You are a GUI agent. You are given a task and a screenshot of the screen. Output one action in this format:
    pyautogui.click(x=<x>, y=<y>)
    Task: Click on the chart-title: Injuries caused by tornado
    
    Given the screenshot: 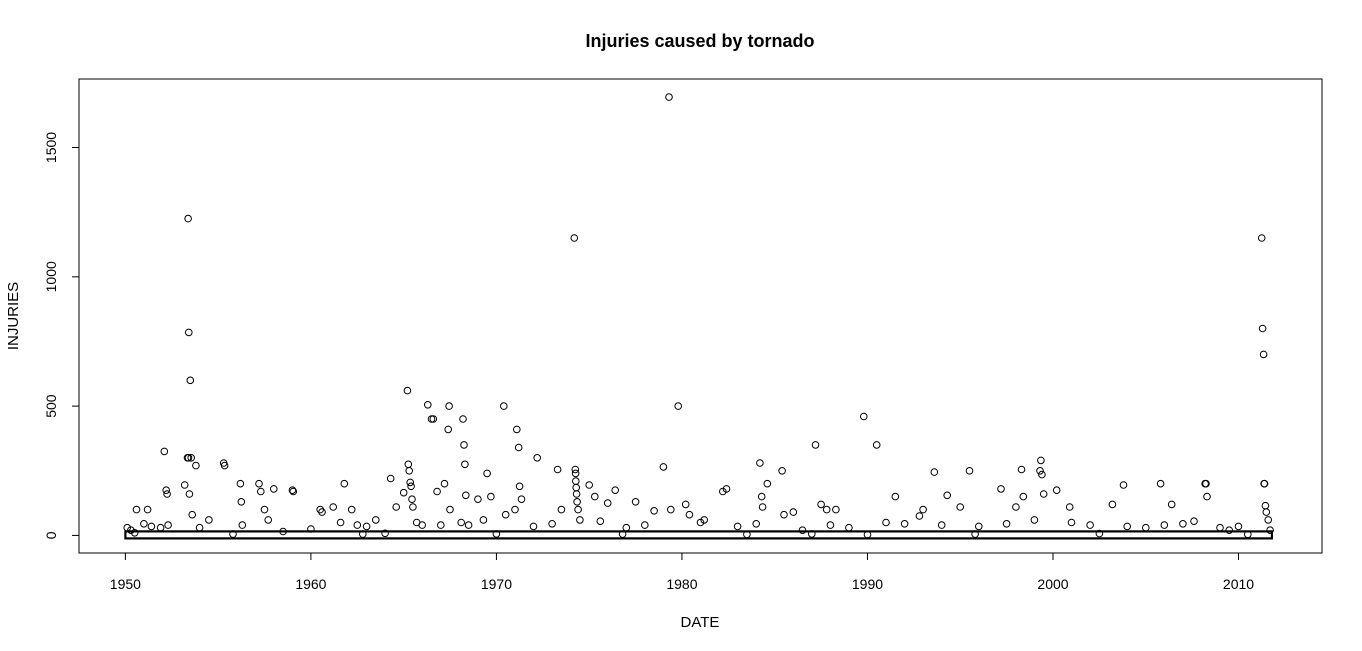 What is the action you would take?
    pyautogui.click(x=699, y=41)
    